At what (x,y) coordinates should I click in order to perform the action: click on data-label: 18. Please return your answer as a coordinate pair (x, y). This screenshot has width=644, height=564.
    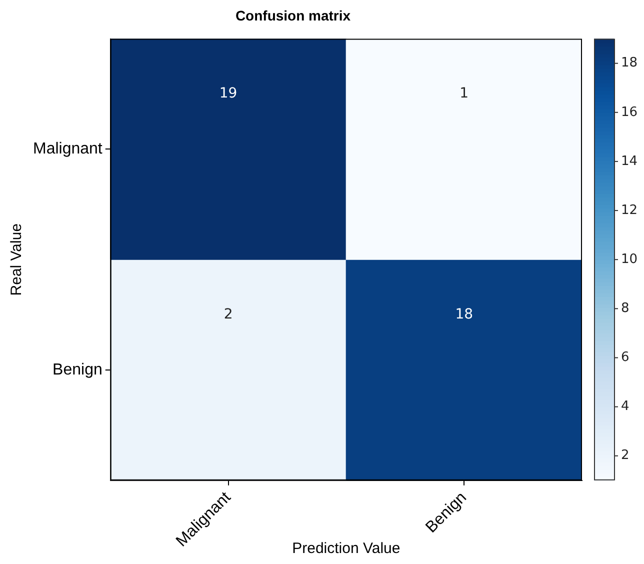
    Looking at the image, I should click on (464, 314).